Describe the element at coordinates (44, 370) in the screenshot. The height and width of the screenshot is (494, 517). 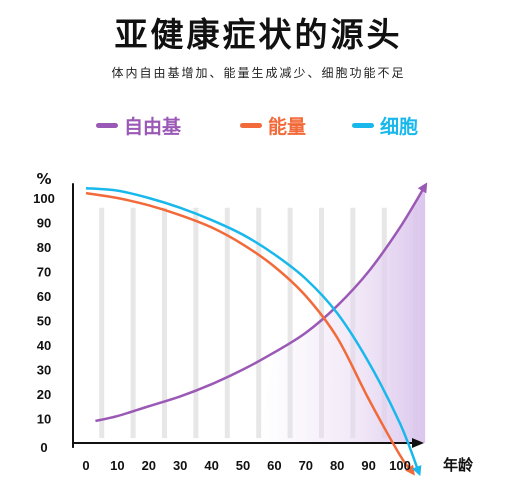
I see `y-tick-label: 30` at that location.